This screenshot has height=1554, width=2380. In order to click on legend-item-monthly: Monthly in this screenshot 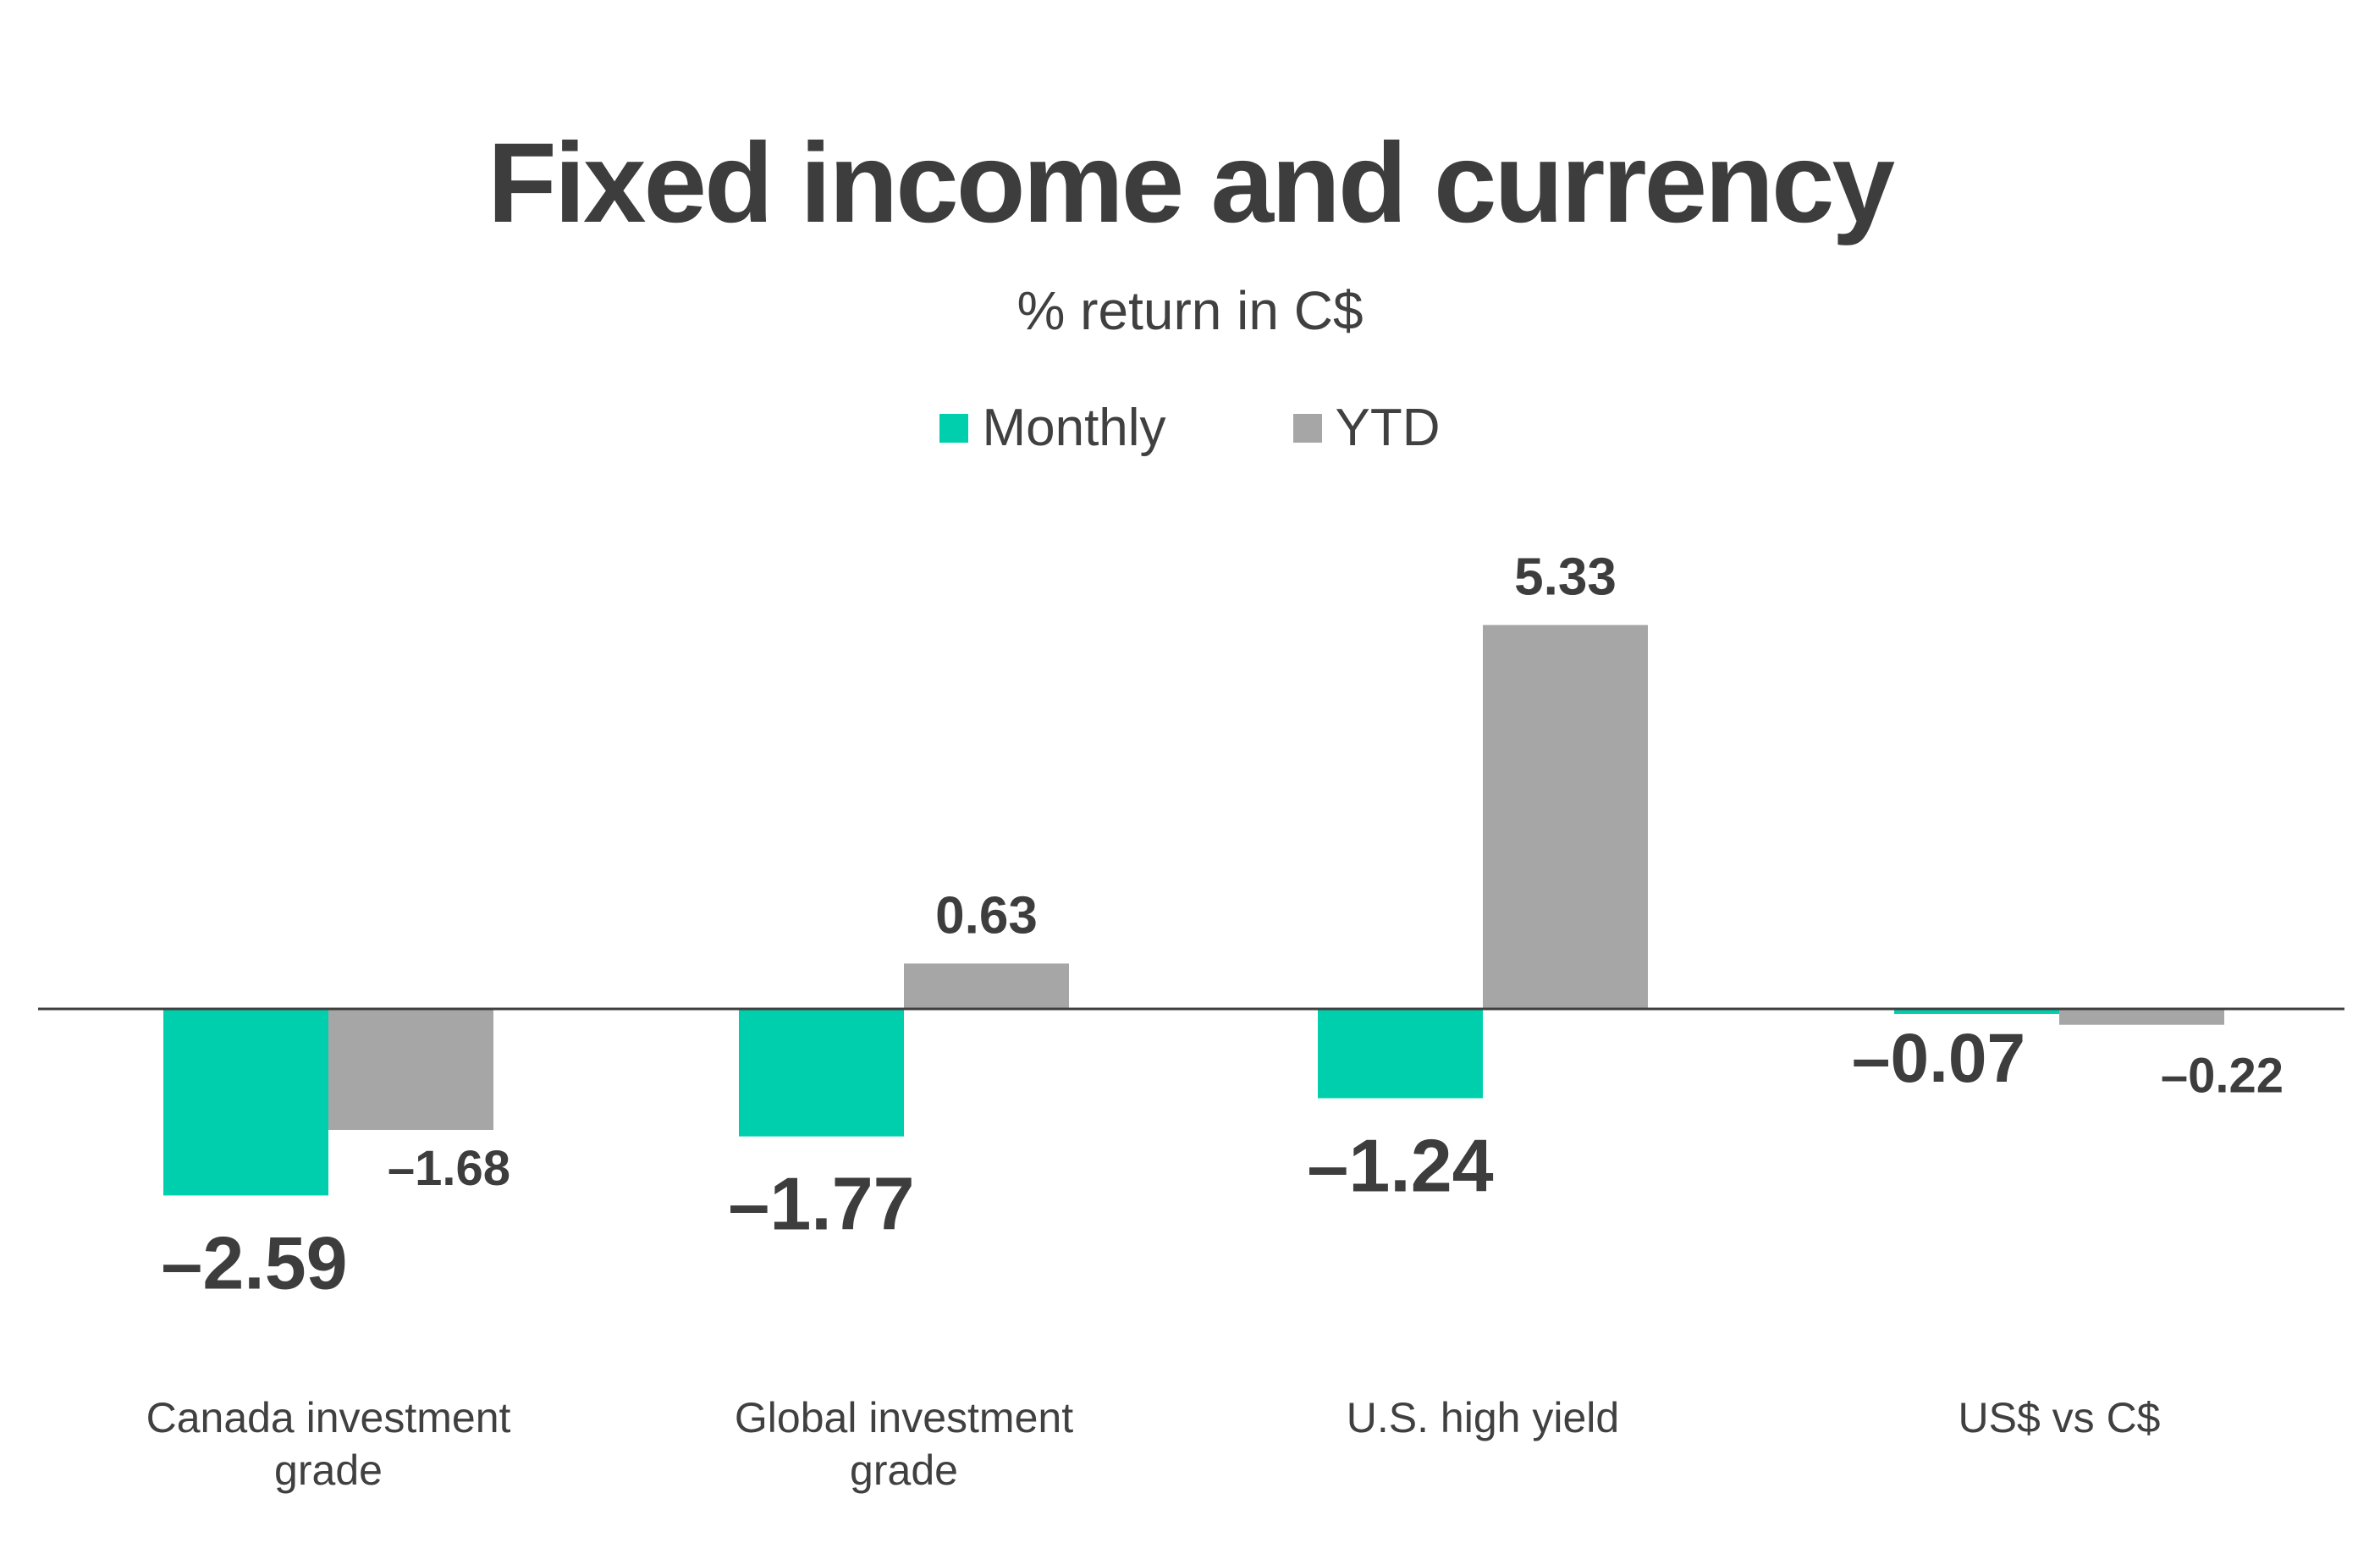, I will do `click(1053, 428)`.